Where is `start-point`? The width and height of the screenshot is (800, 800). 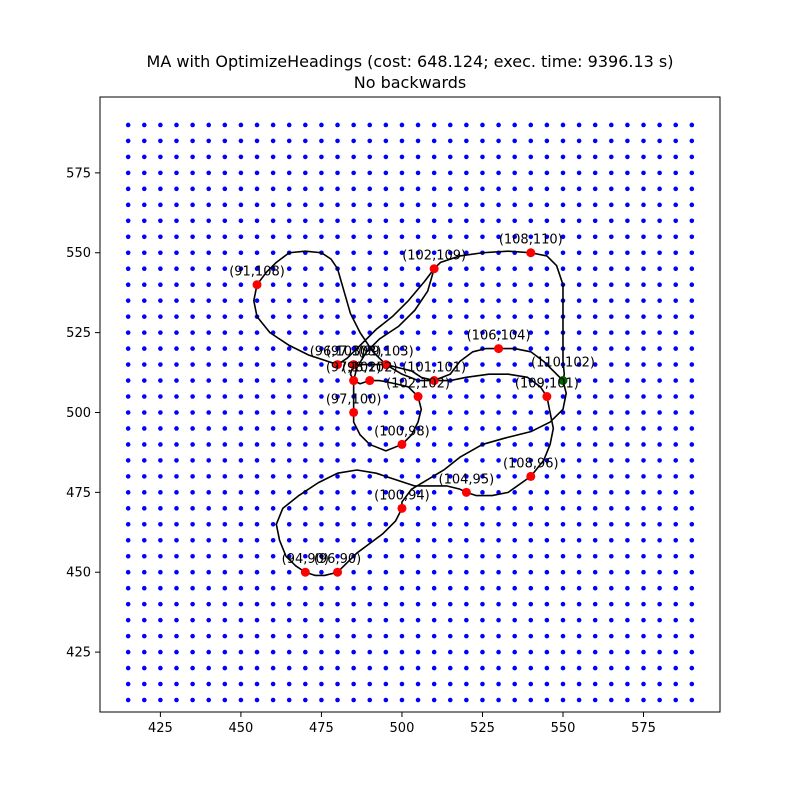 start-point is located at coordinates (563, 381).